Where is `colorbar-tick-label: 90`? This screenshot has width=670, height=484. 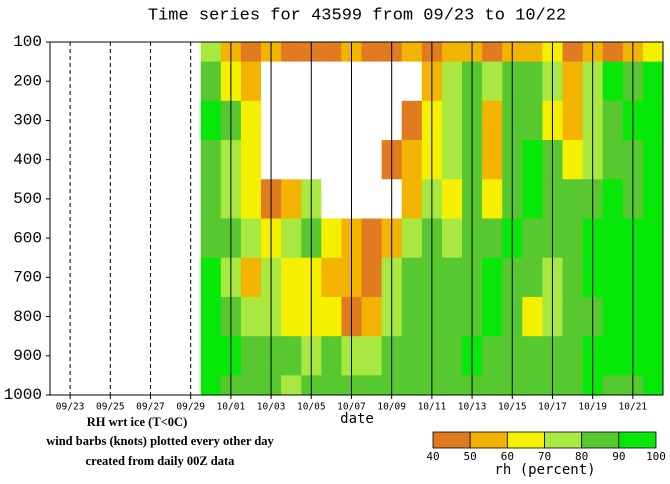 colorbar-tick-label: 90 is located at coordinates (618, 456).